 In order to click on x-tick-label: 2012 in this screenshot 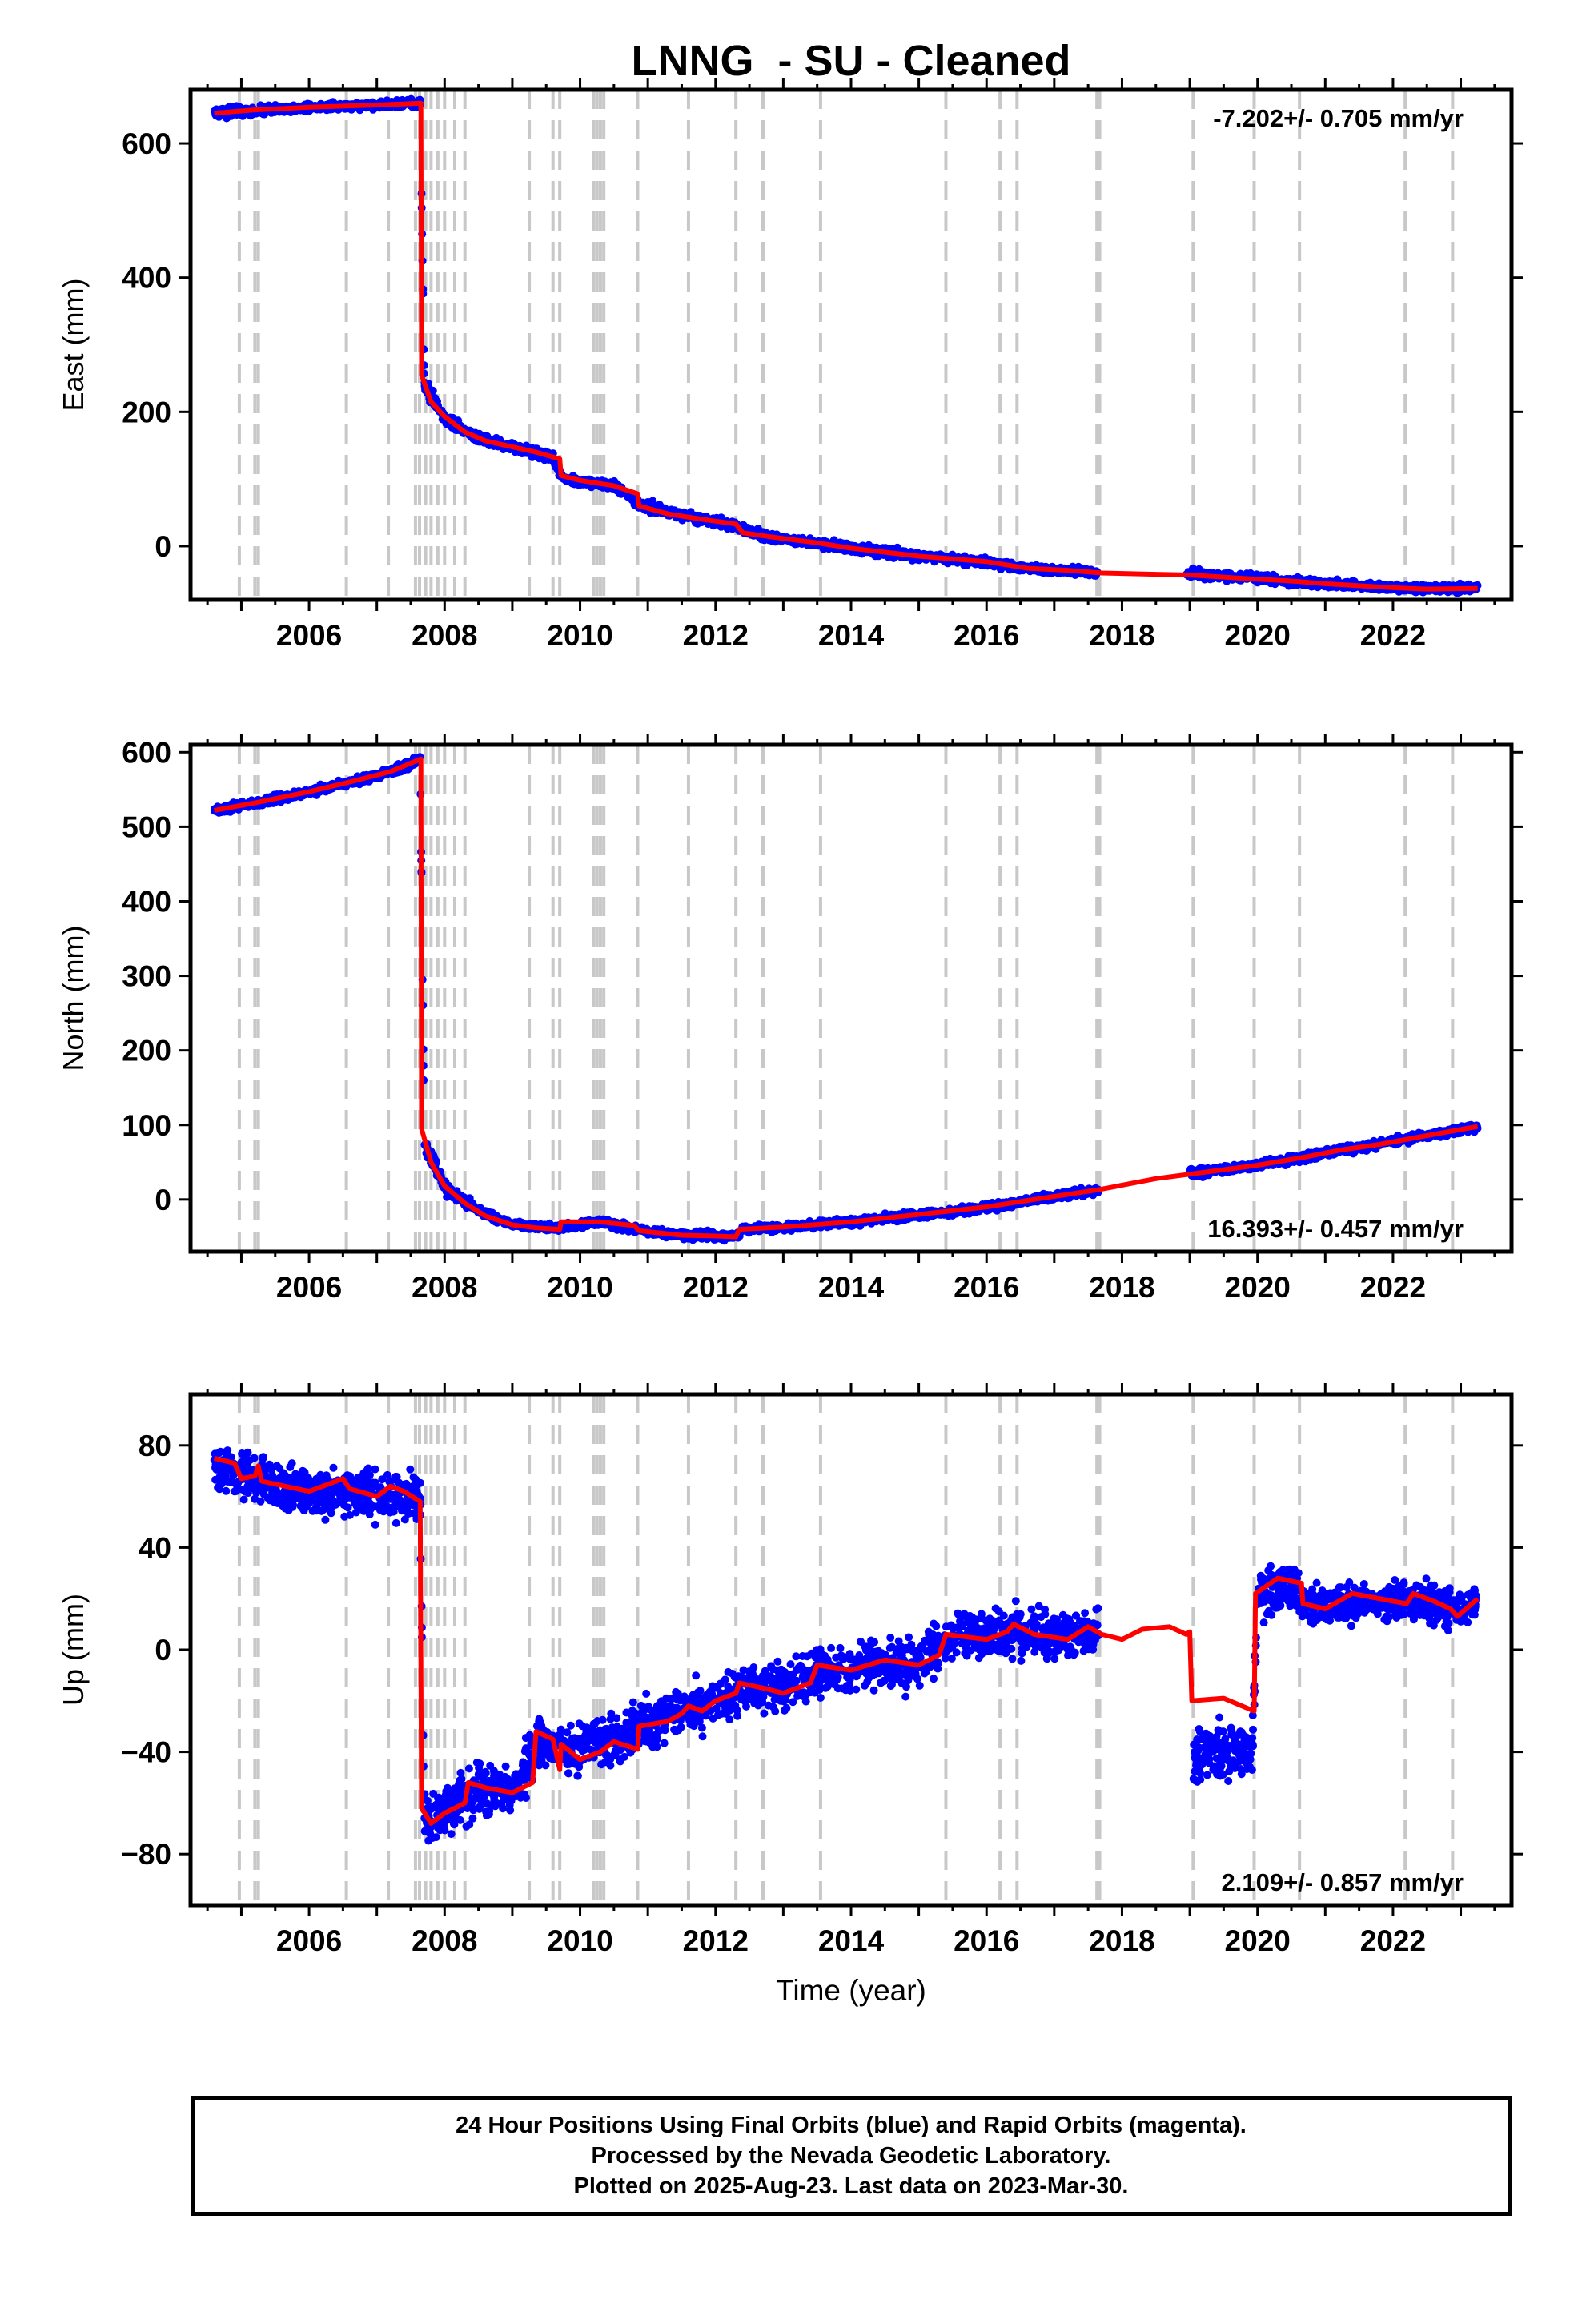, I will do `click(716, 635)`.